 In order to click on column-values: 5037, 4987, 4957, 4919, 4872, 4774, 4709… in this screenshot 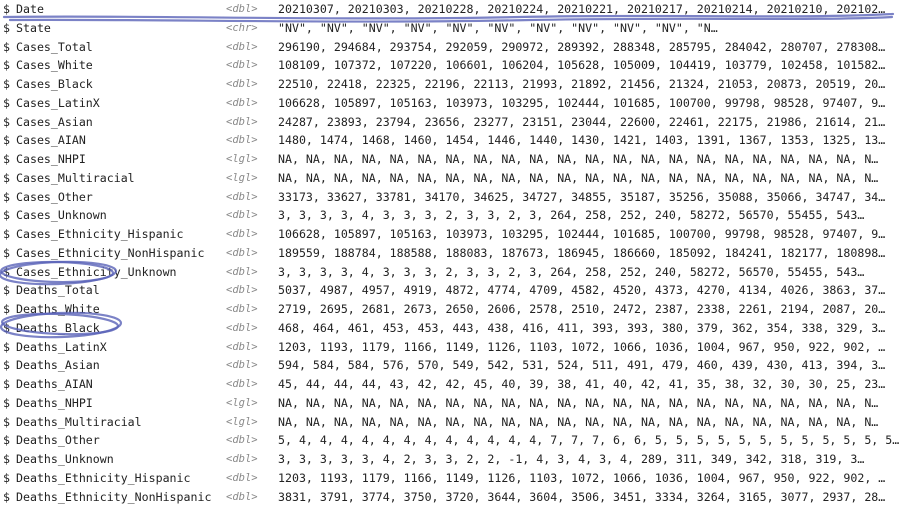, I will do `click(591, 290)`.